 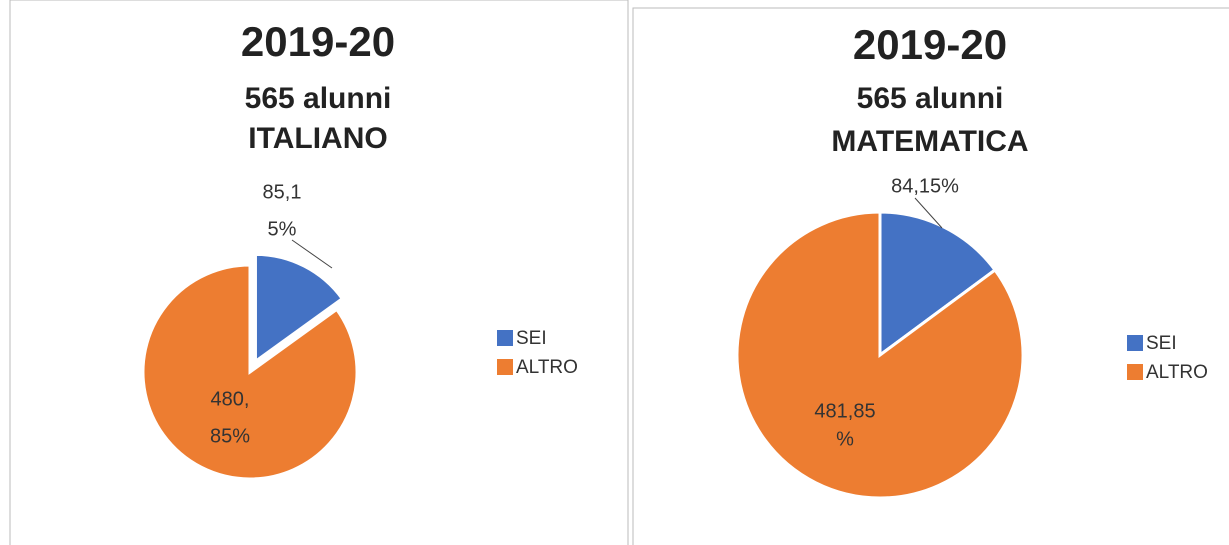 I want to click on data-label: %, so click(x=845, y=439).